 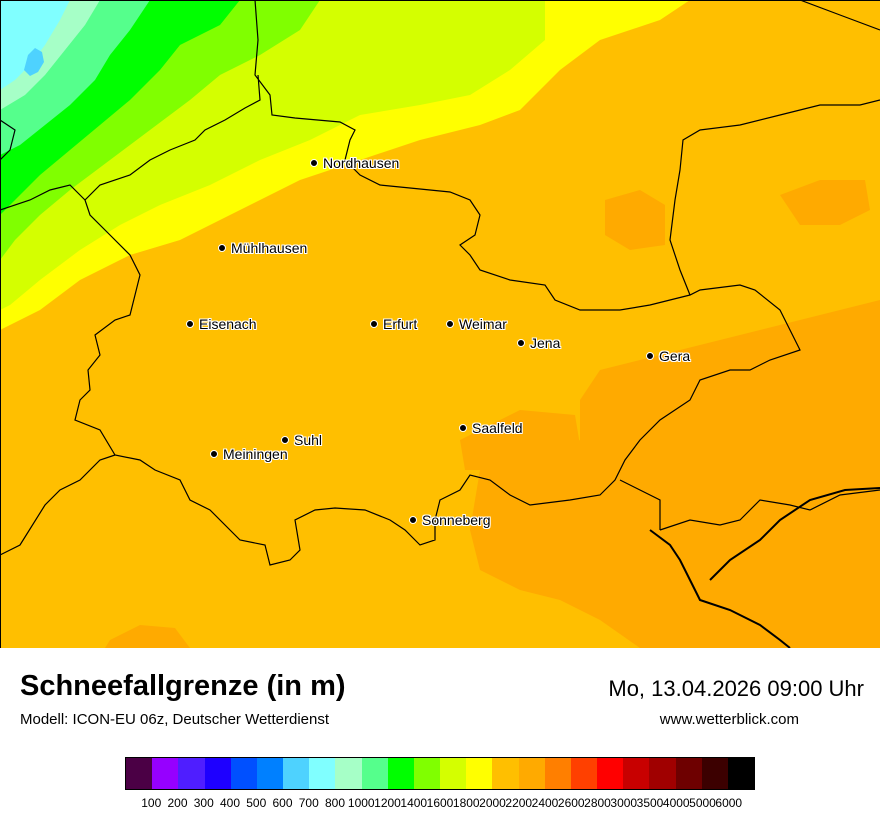 I want to click on city-label: Jena, so click(x=545, y=343).